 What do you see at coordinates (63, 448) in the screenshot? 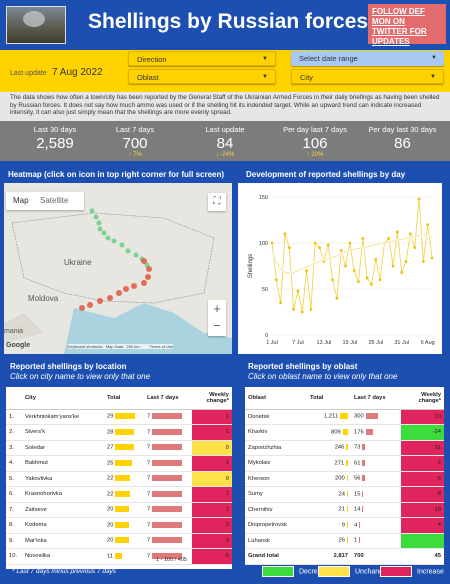
I see `city-name: Soledar` at bounding box center [63, 448].